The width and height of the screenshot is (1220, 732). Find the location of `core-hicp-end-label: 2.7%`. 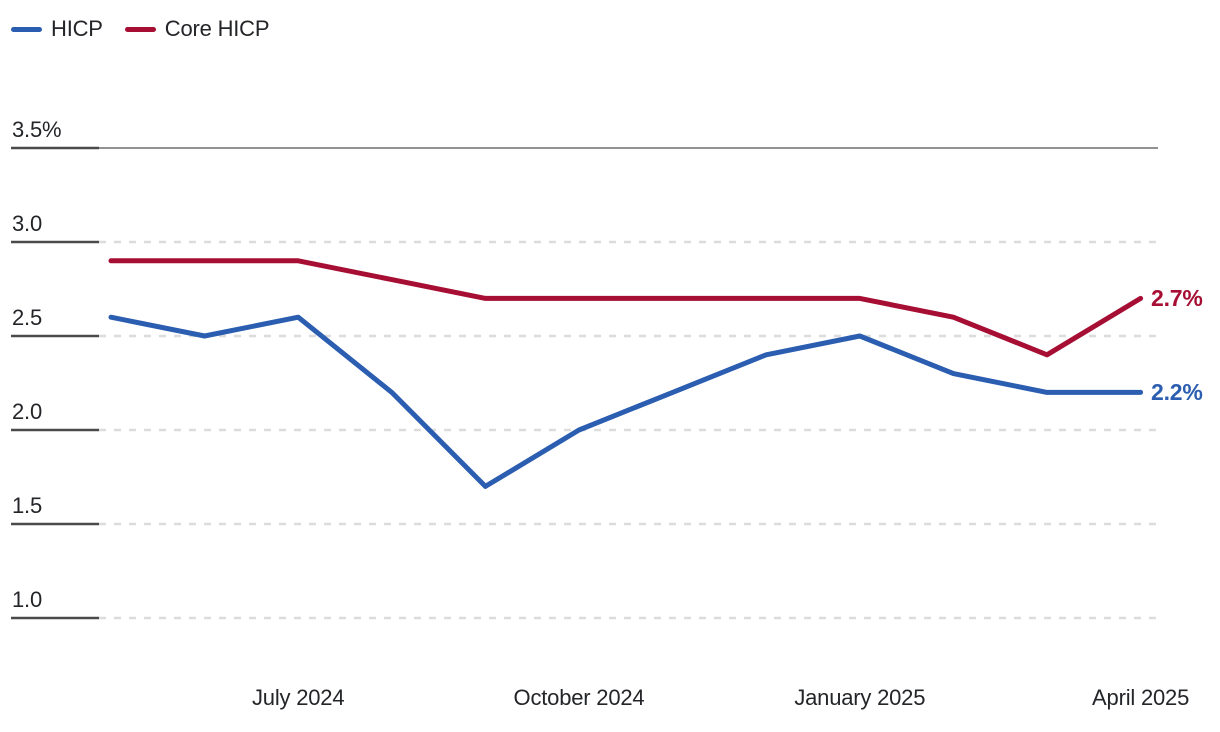

core-hicp-end-label: 2.7% is located at coordinates (1177, 298).